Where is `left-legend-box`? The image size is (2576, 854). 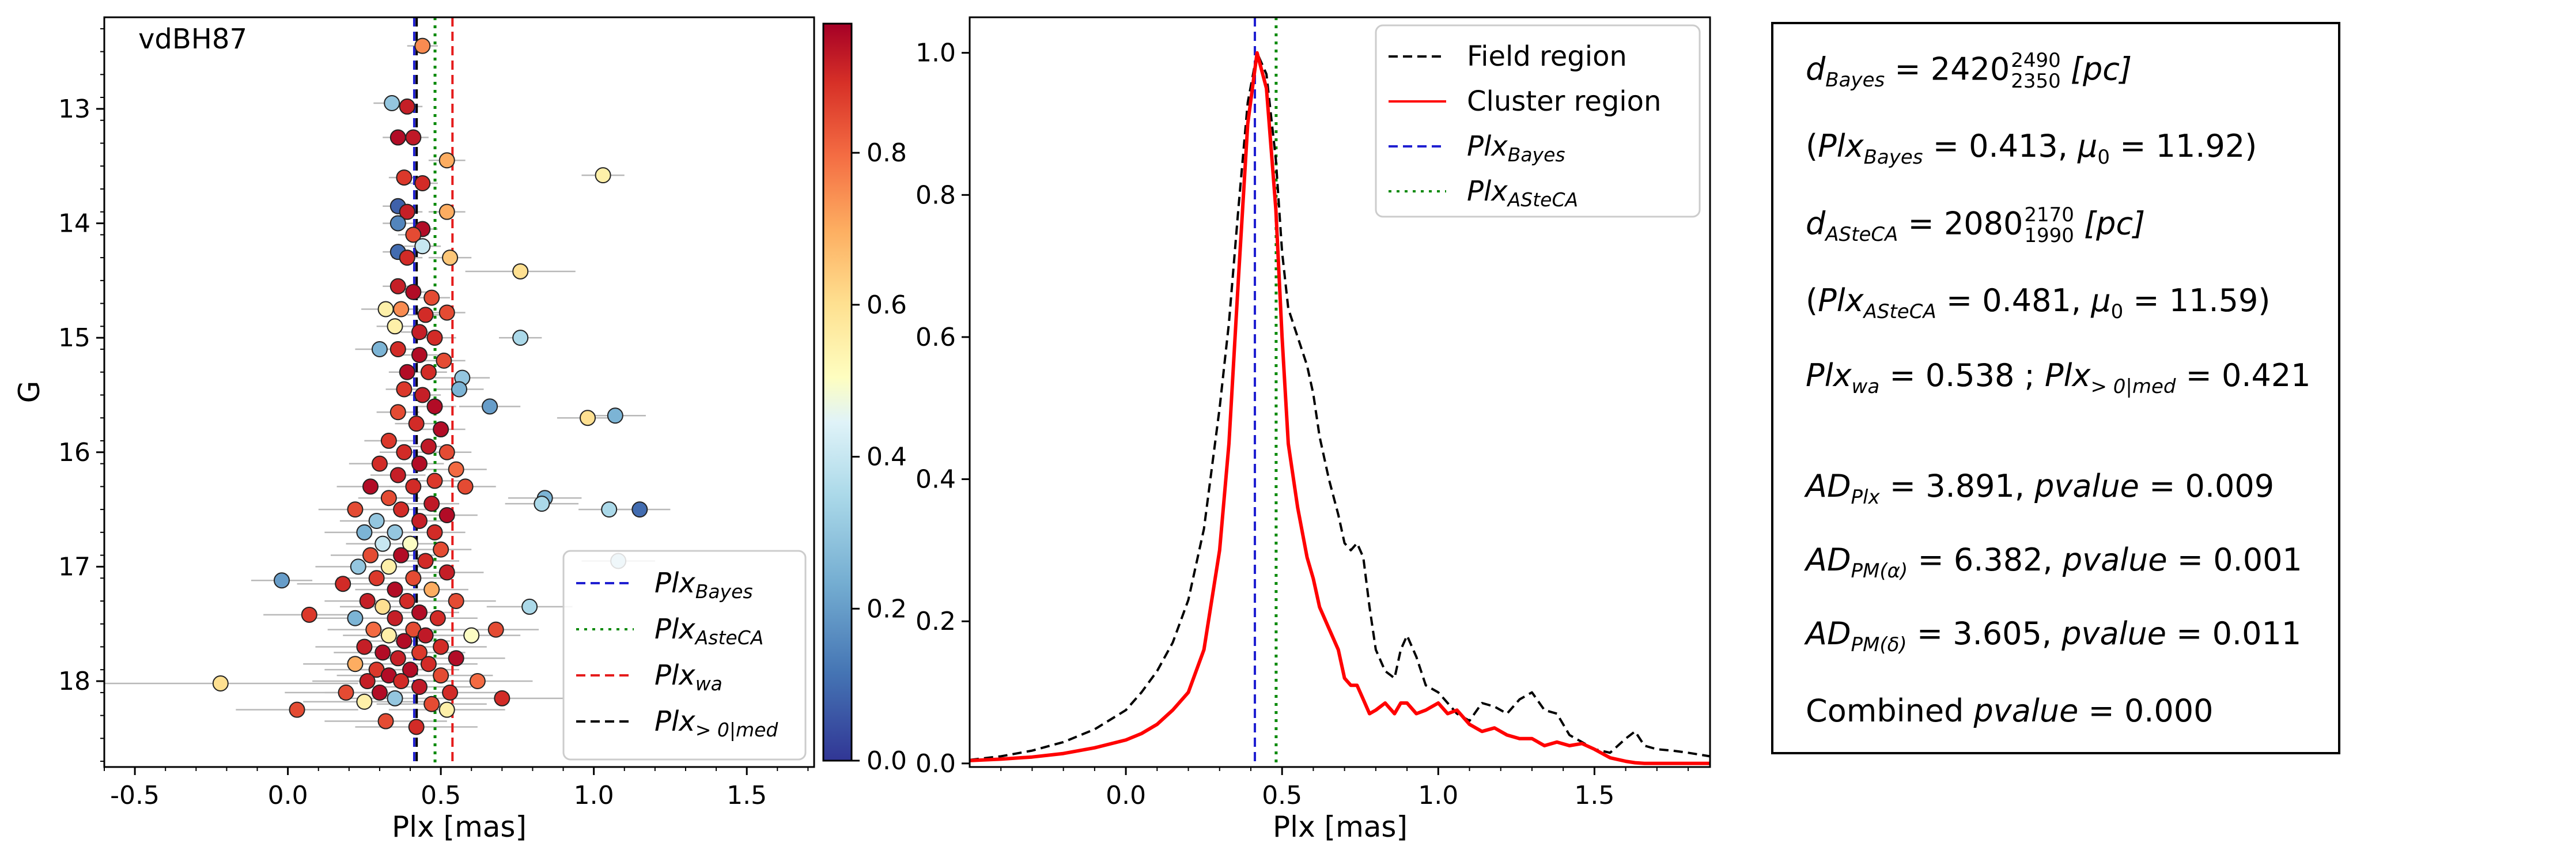
left-legend-box is located at coordinates (684, 655).